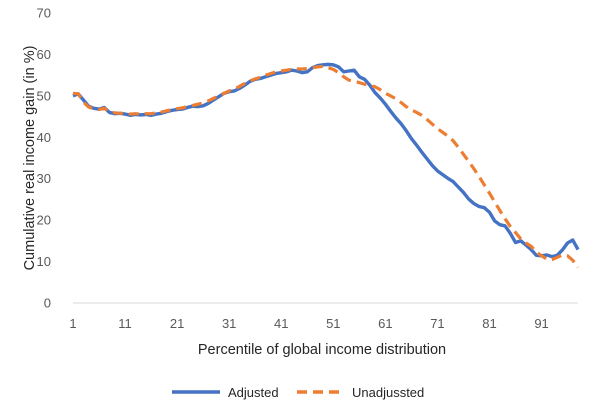 Image resolution: width=595 pixels, height=407 pixels. What do you see at coordinates (44, 220) in the screenshot?
I see `y-tick-label: 20` at bounding box center [44, 220].